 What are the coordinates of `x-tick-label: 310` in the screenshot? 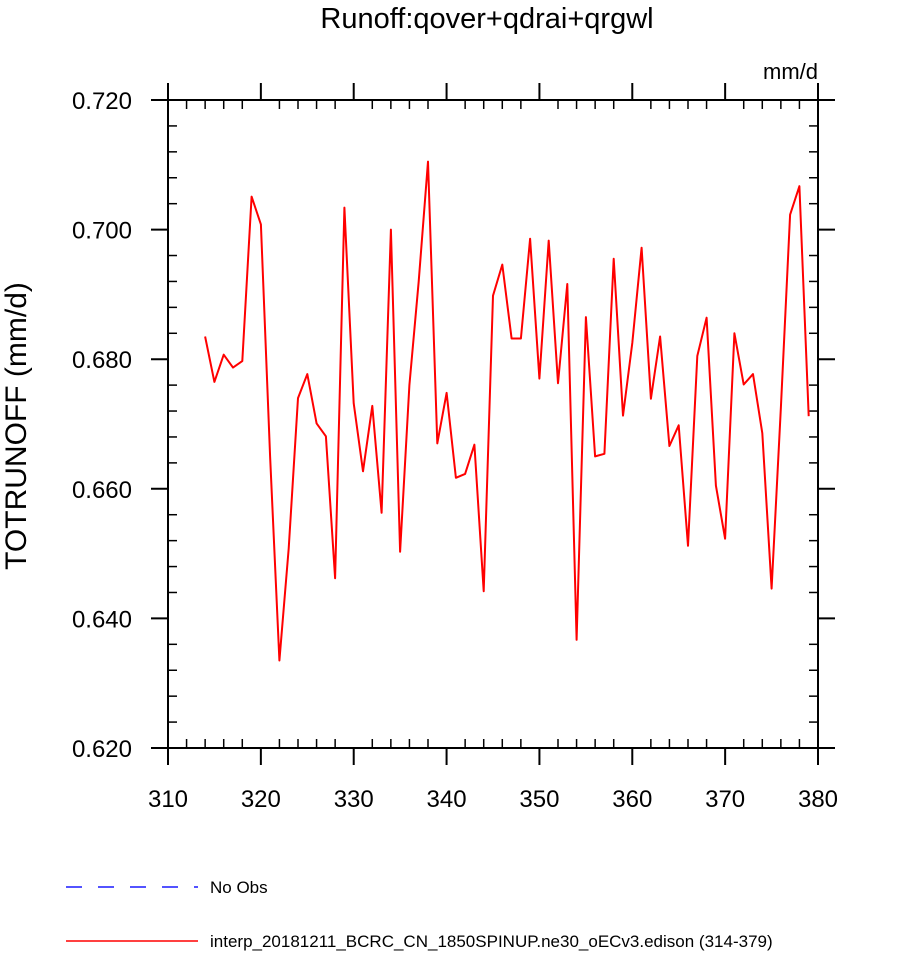 It's located at (168, 799).